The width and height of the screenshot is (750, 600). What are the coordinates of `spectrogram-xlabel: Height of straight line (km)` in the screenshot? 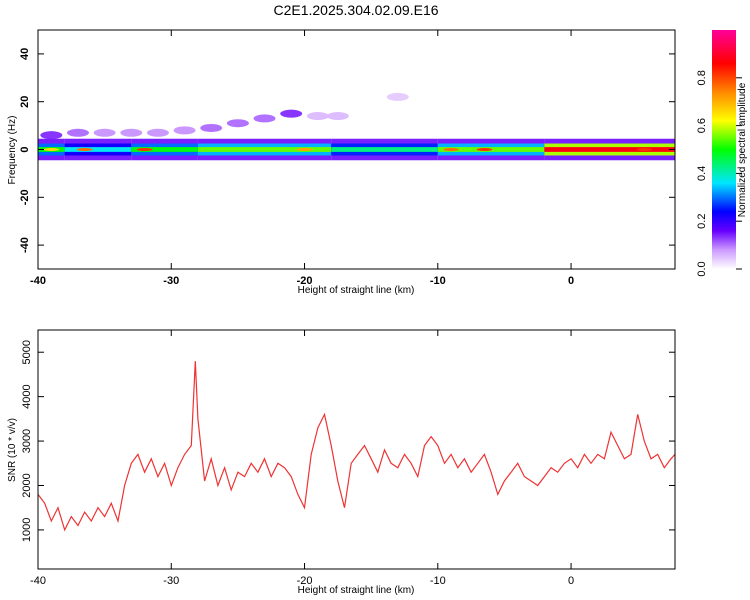 It's located at (356, 290).